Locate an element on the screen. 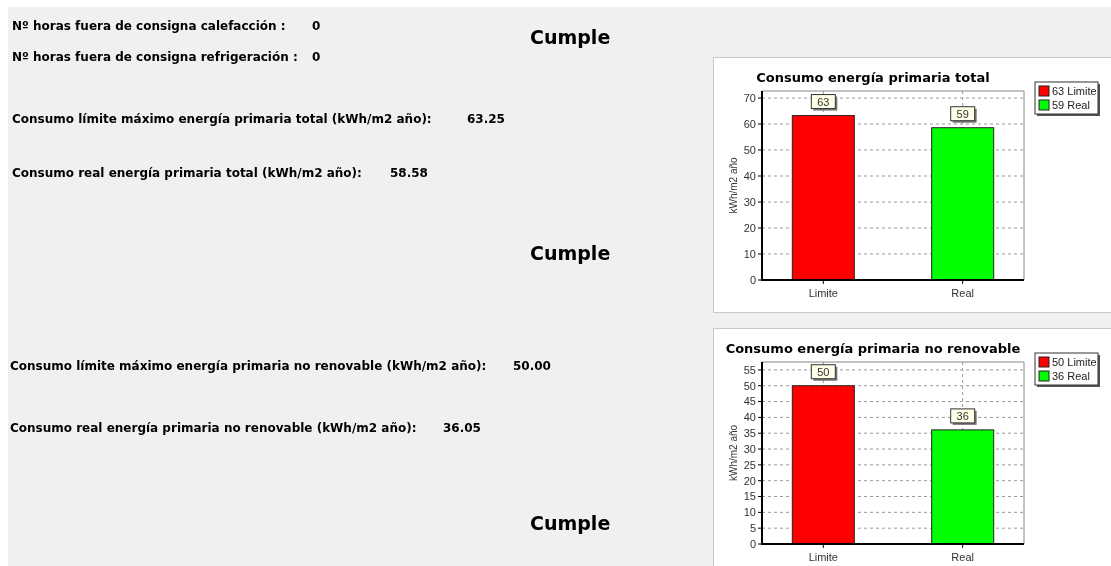 Image resolution: width=1111 pixels, height=566 pixels. text: Consumo límite máximo energía primaria no renovable (kWh/m2 año): is located at coordinates (248, 366).